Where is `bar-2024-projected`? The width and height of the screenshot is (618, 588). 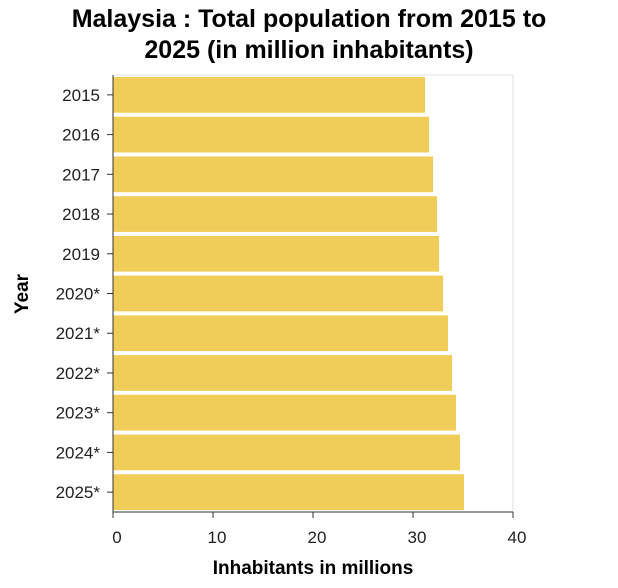
bar-2024-projected is located at coordinates (286, 452).